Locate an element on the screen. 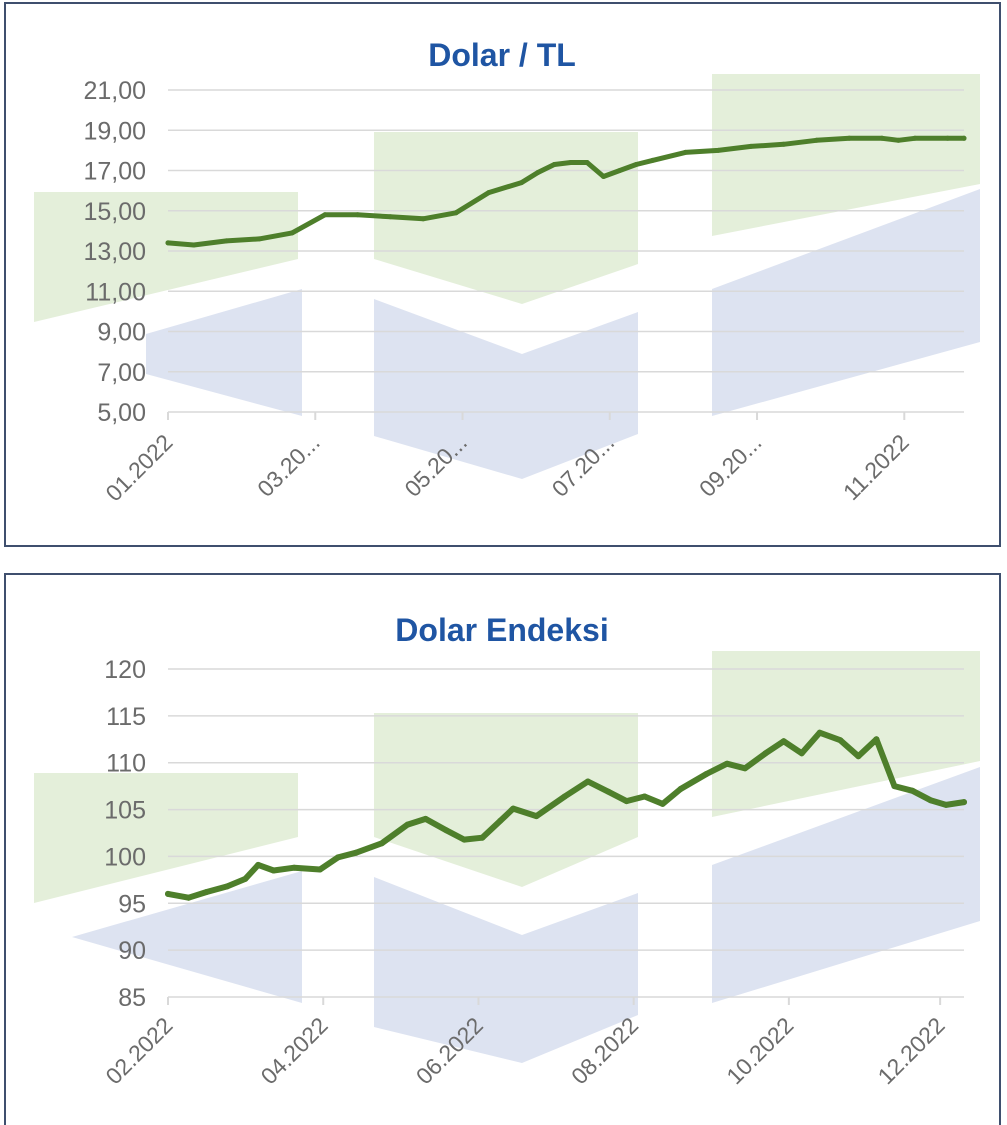  y-tick-label: 17,00 is located at coordinates (114, 172).